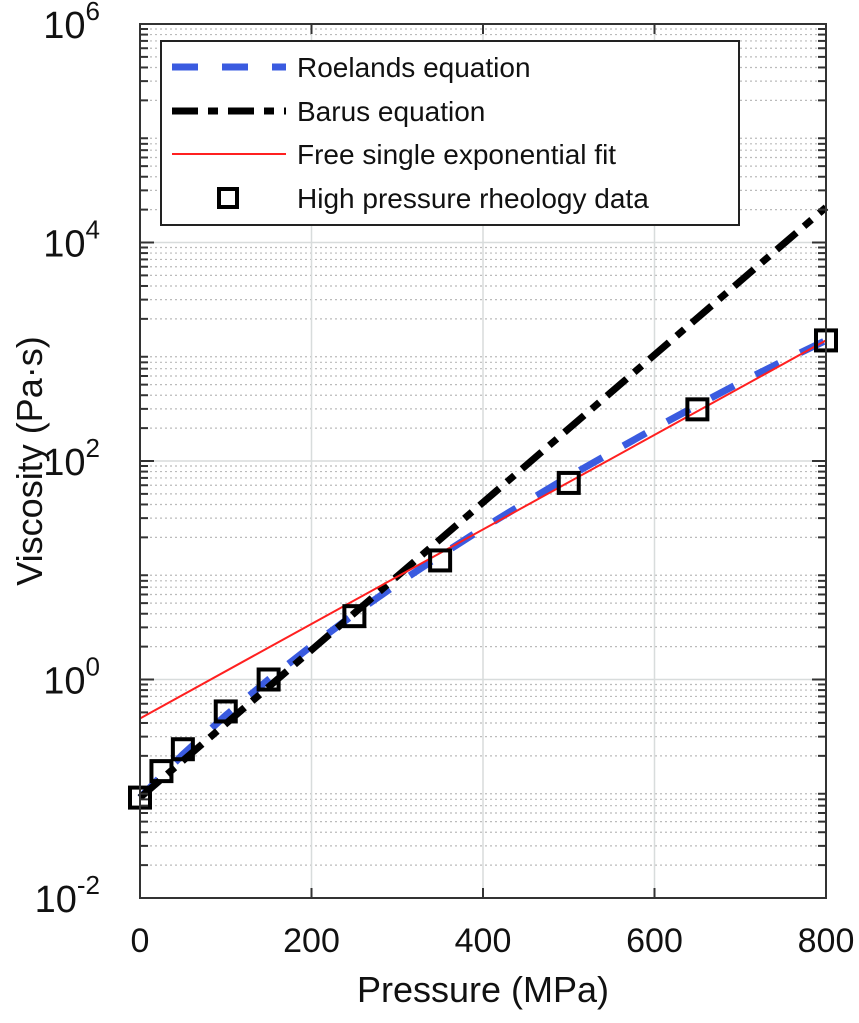 Image resolution: width=859 pixels, height=1023 pixels. What do you see at coordinates (473, 198) in the screenshot?
I see `legend-label: High pressure rheology data` at bounding box center [473, 198].